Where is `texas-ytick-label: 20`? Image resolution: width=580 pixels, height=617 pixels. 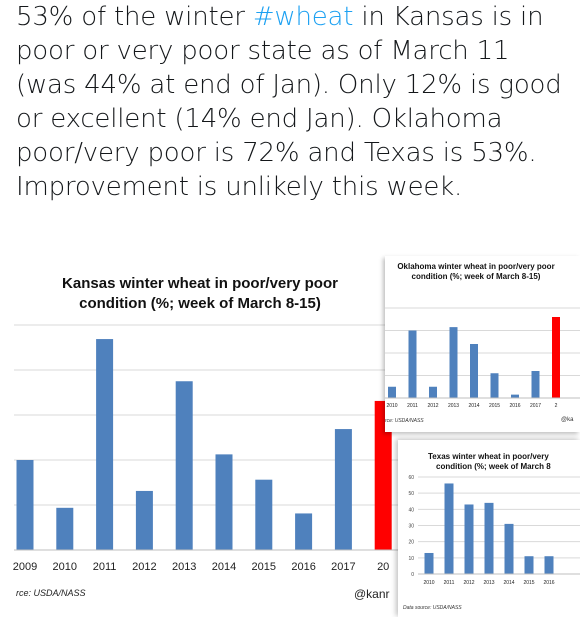 texas-ytick-label: 20 is located at coordinates (411, 543).